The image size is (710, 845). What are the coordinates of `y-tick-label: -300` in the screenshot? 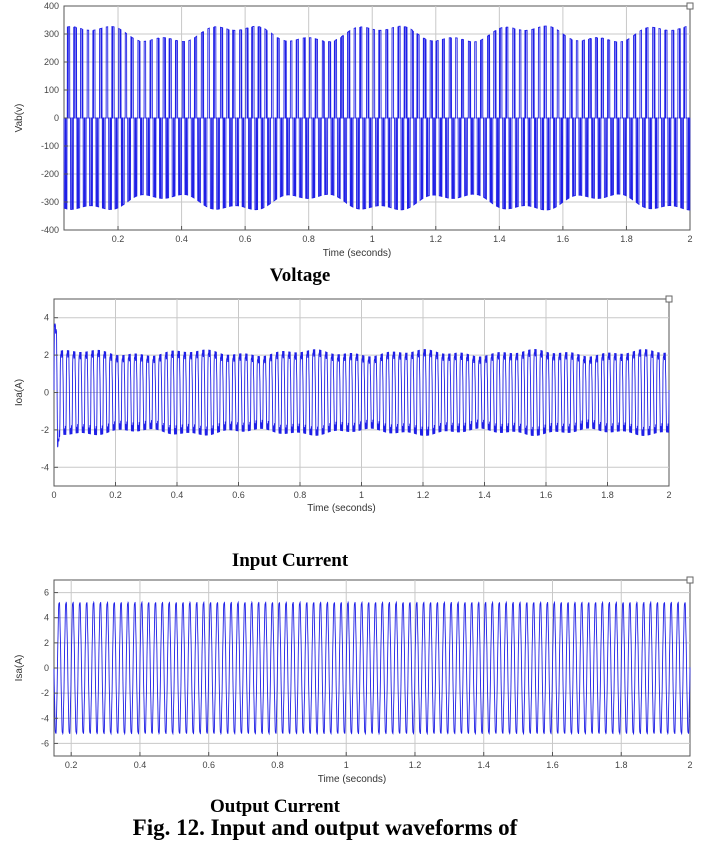 It's located at (50, 202).